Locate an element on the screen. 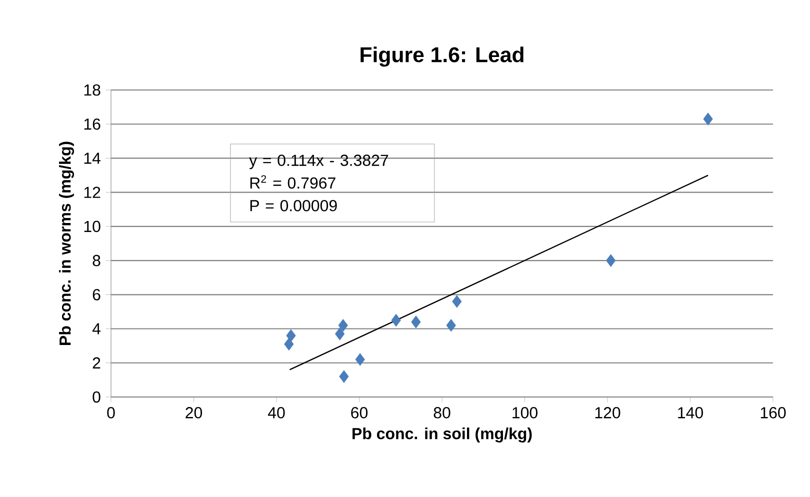 The height and width of the screenshot is (497, 810). y-axis-title: Pb conc. in worms (mg/kg) is located at coordinates (66, 243).